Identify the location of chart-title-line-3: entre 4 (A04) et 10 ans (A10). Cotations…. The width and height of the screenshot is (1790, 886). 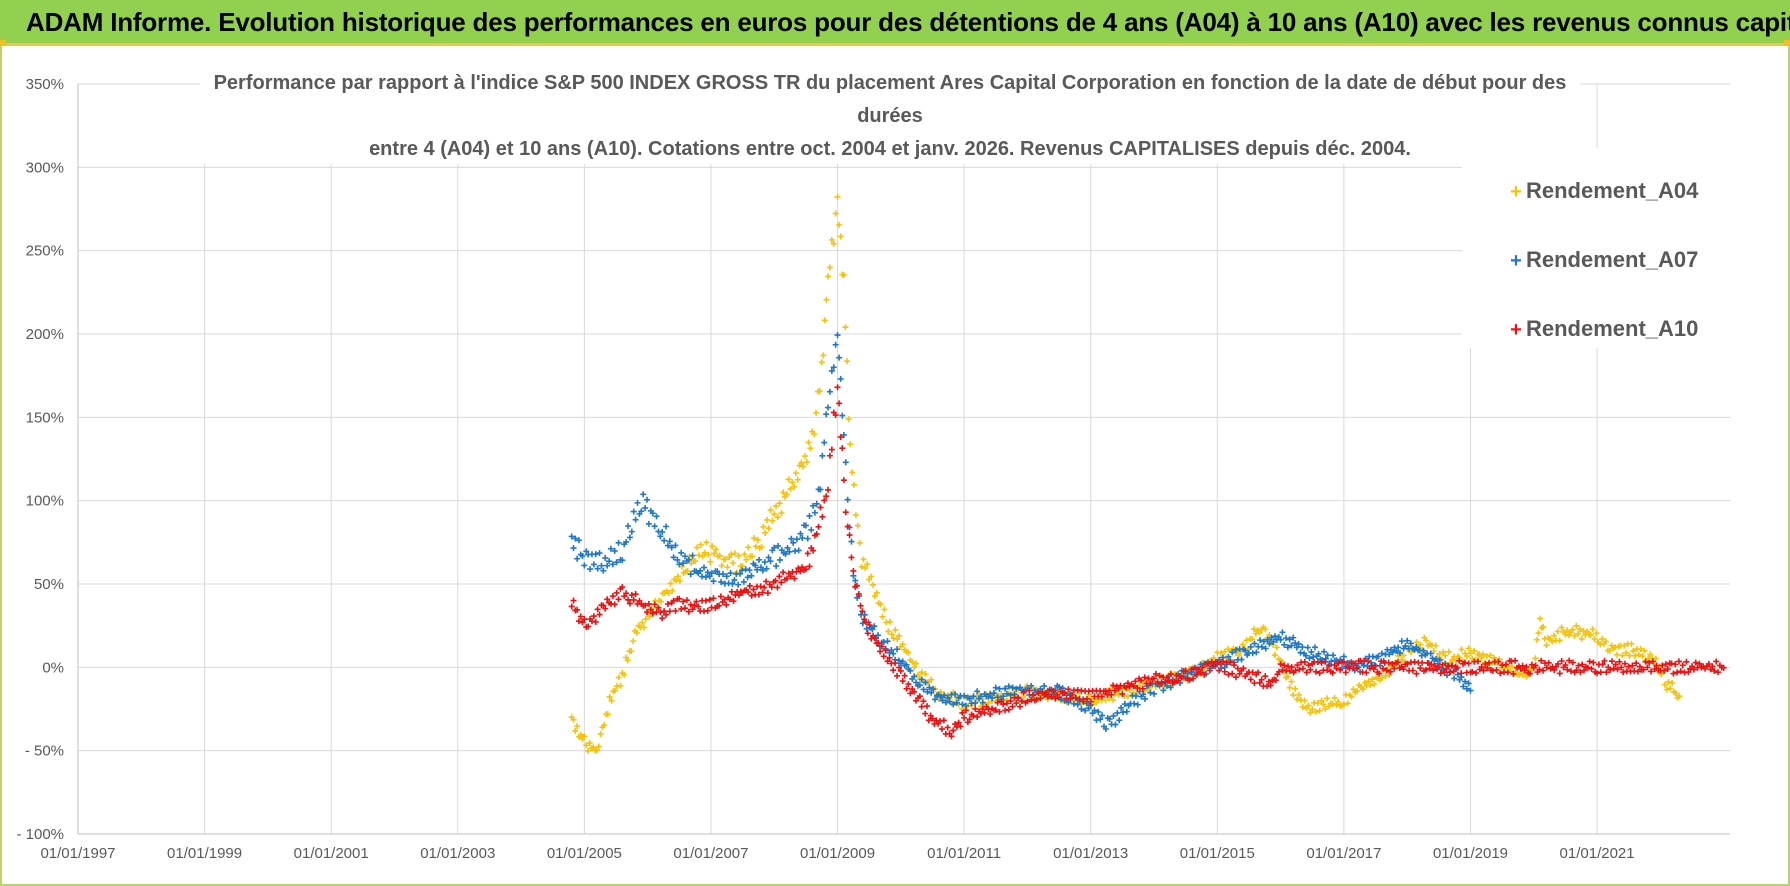
(890, 149).